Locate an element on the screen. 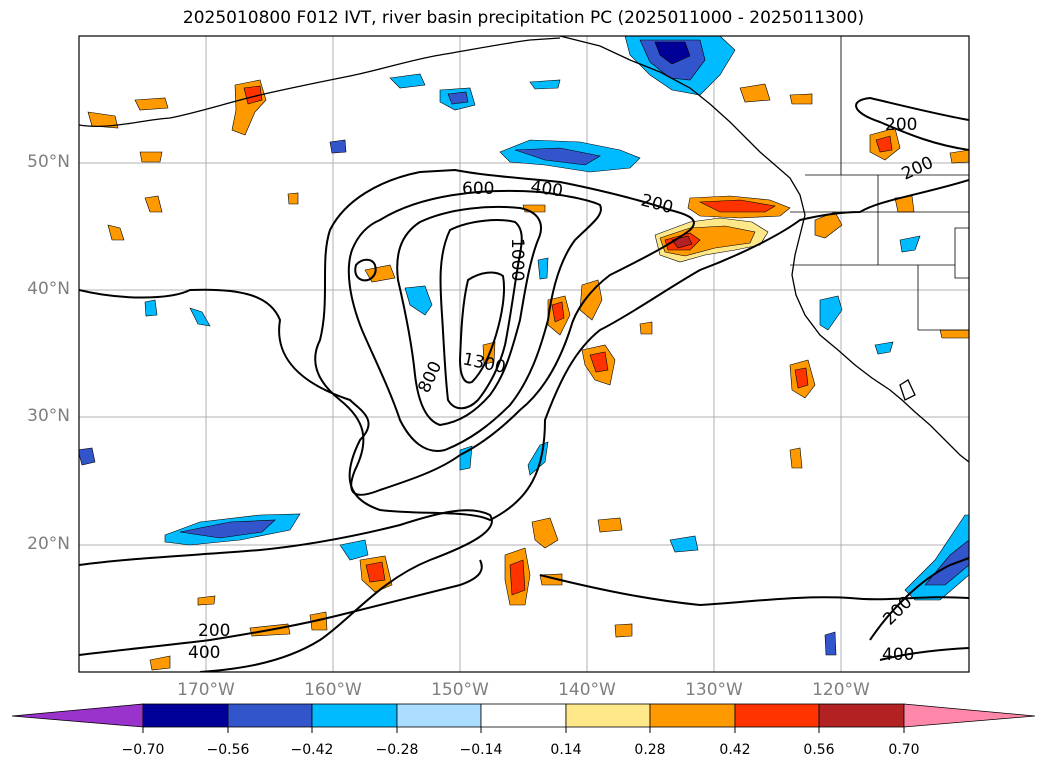 This screenshot has width=1047, height=765. lon-label-120w: 120°W is located at coordinates (841, 690).